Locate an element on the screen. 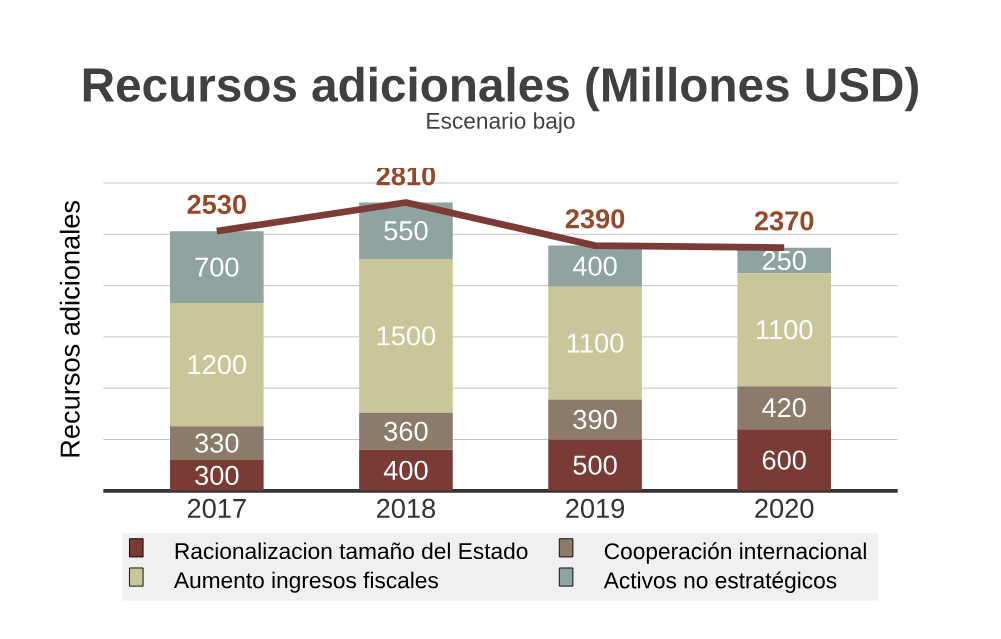  data-label: 390 is located at coordinates (595, 419).